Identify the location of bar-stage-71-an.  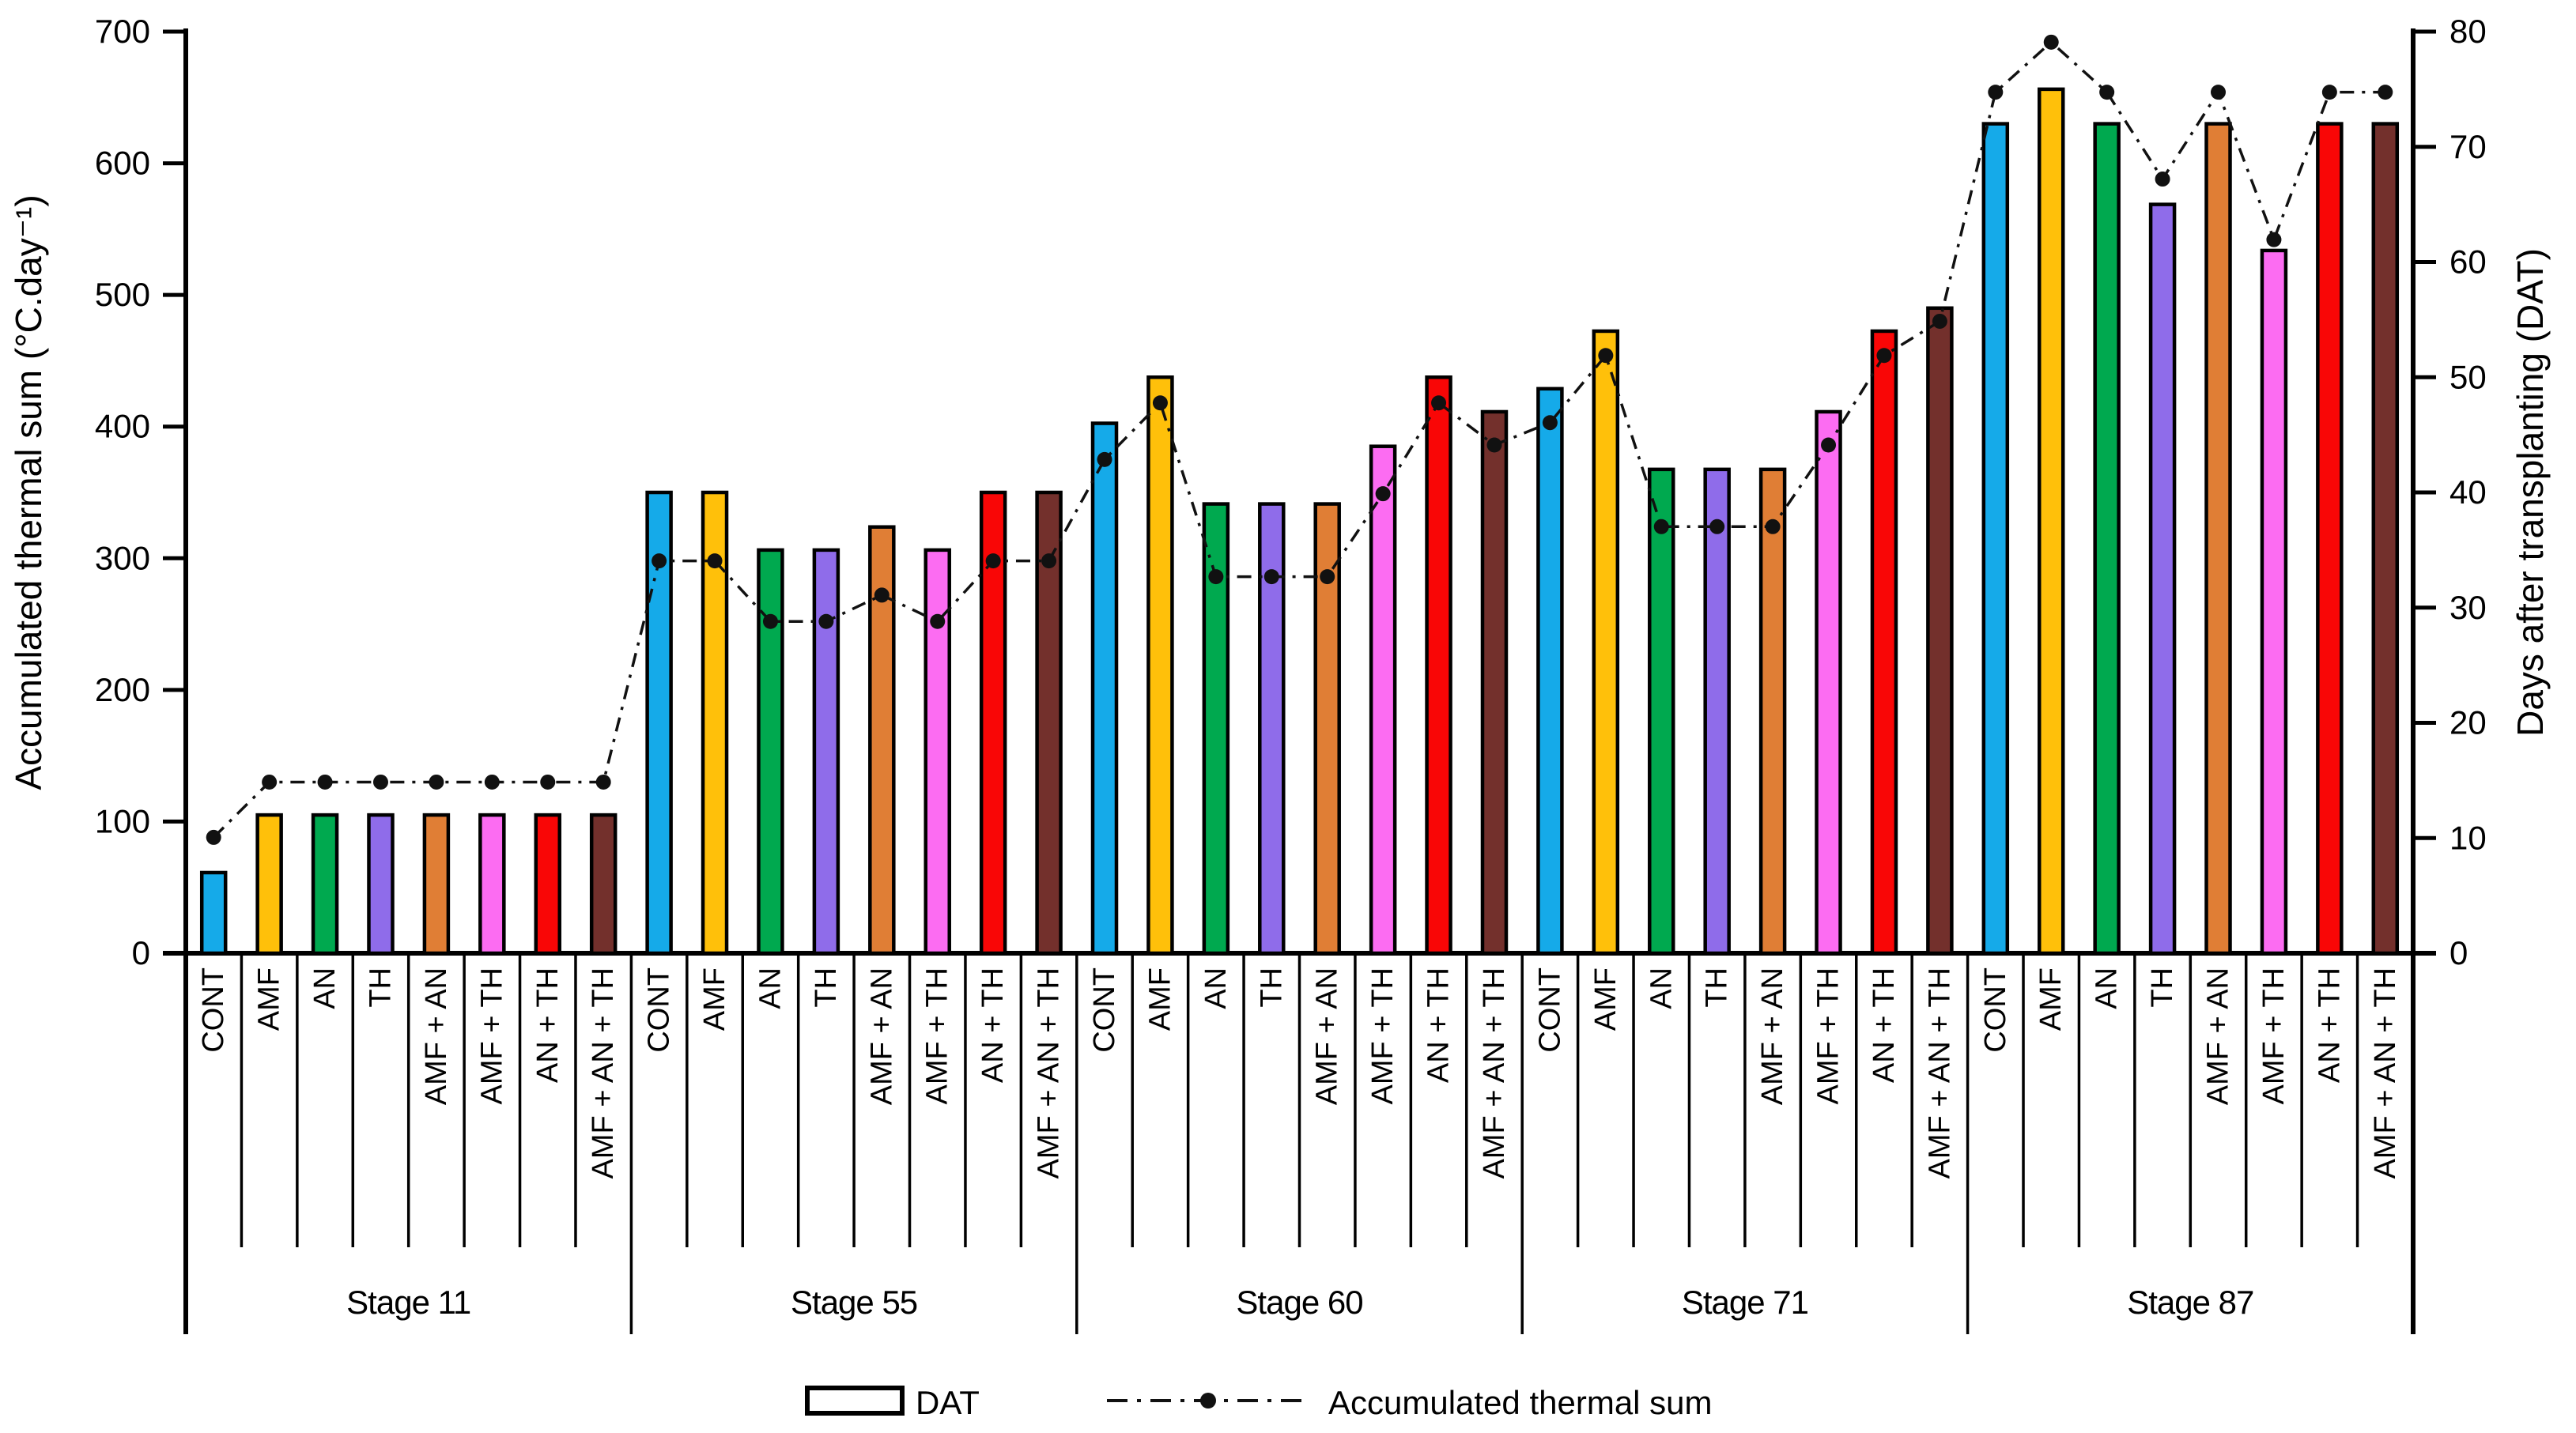
(1661, 711).